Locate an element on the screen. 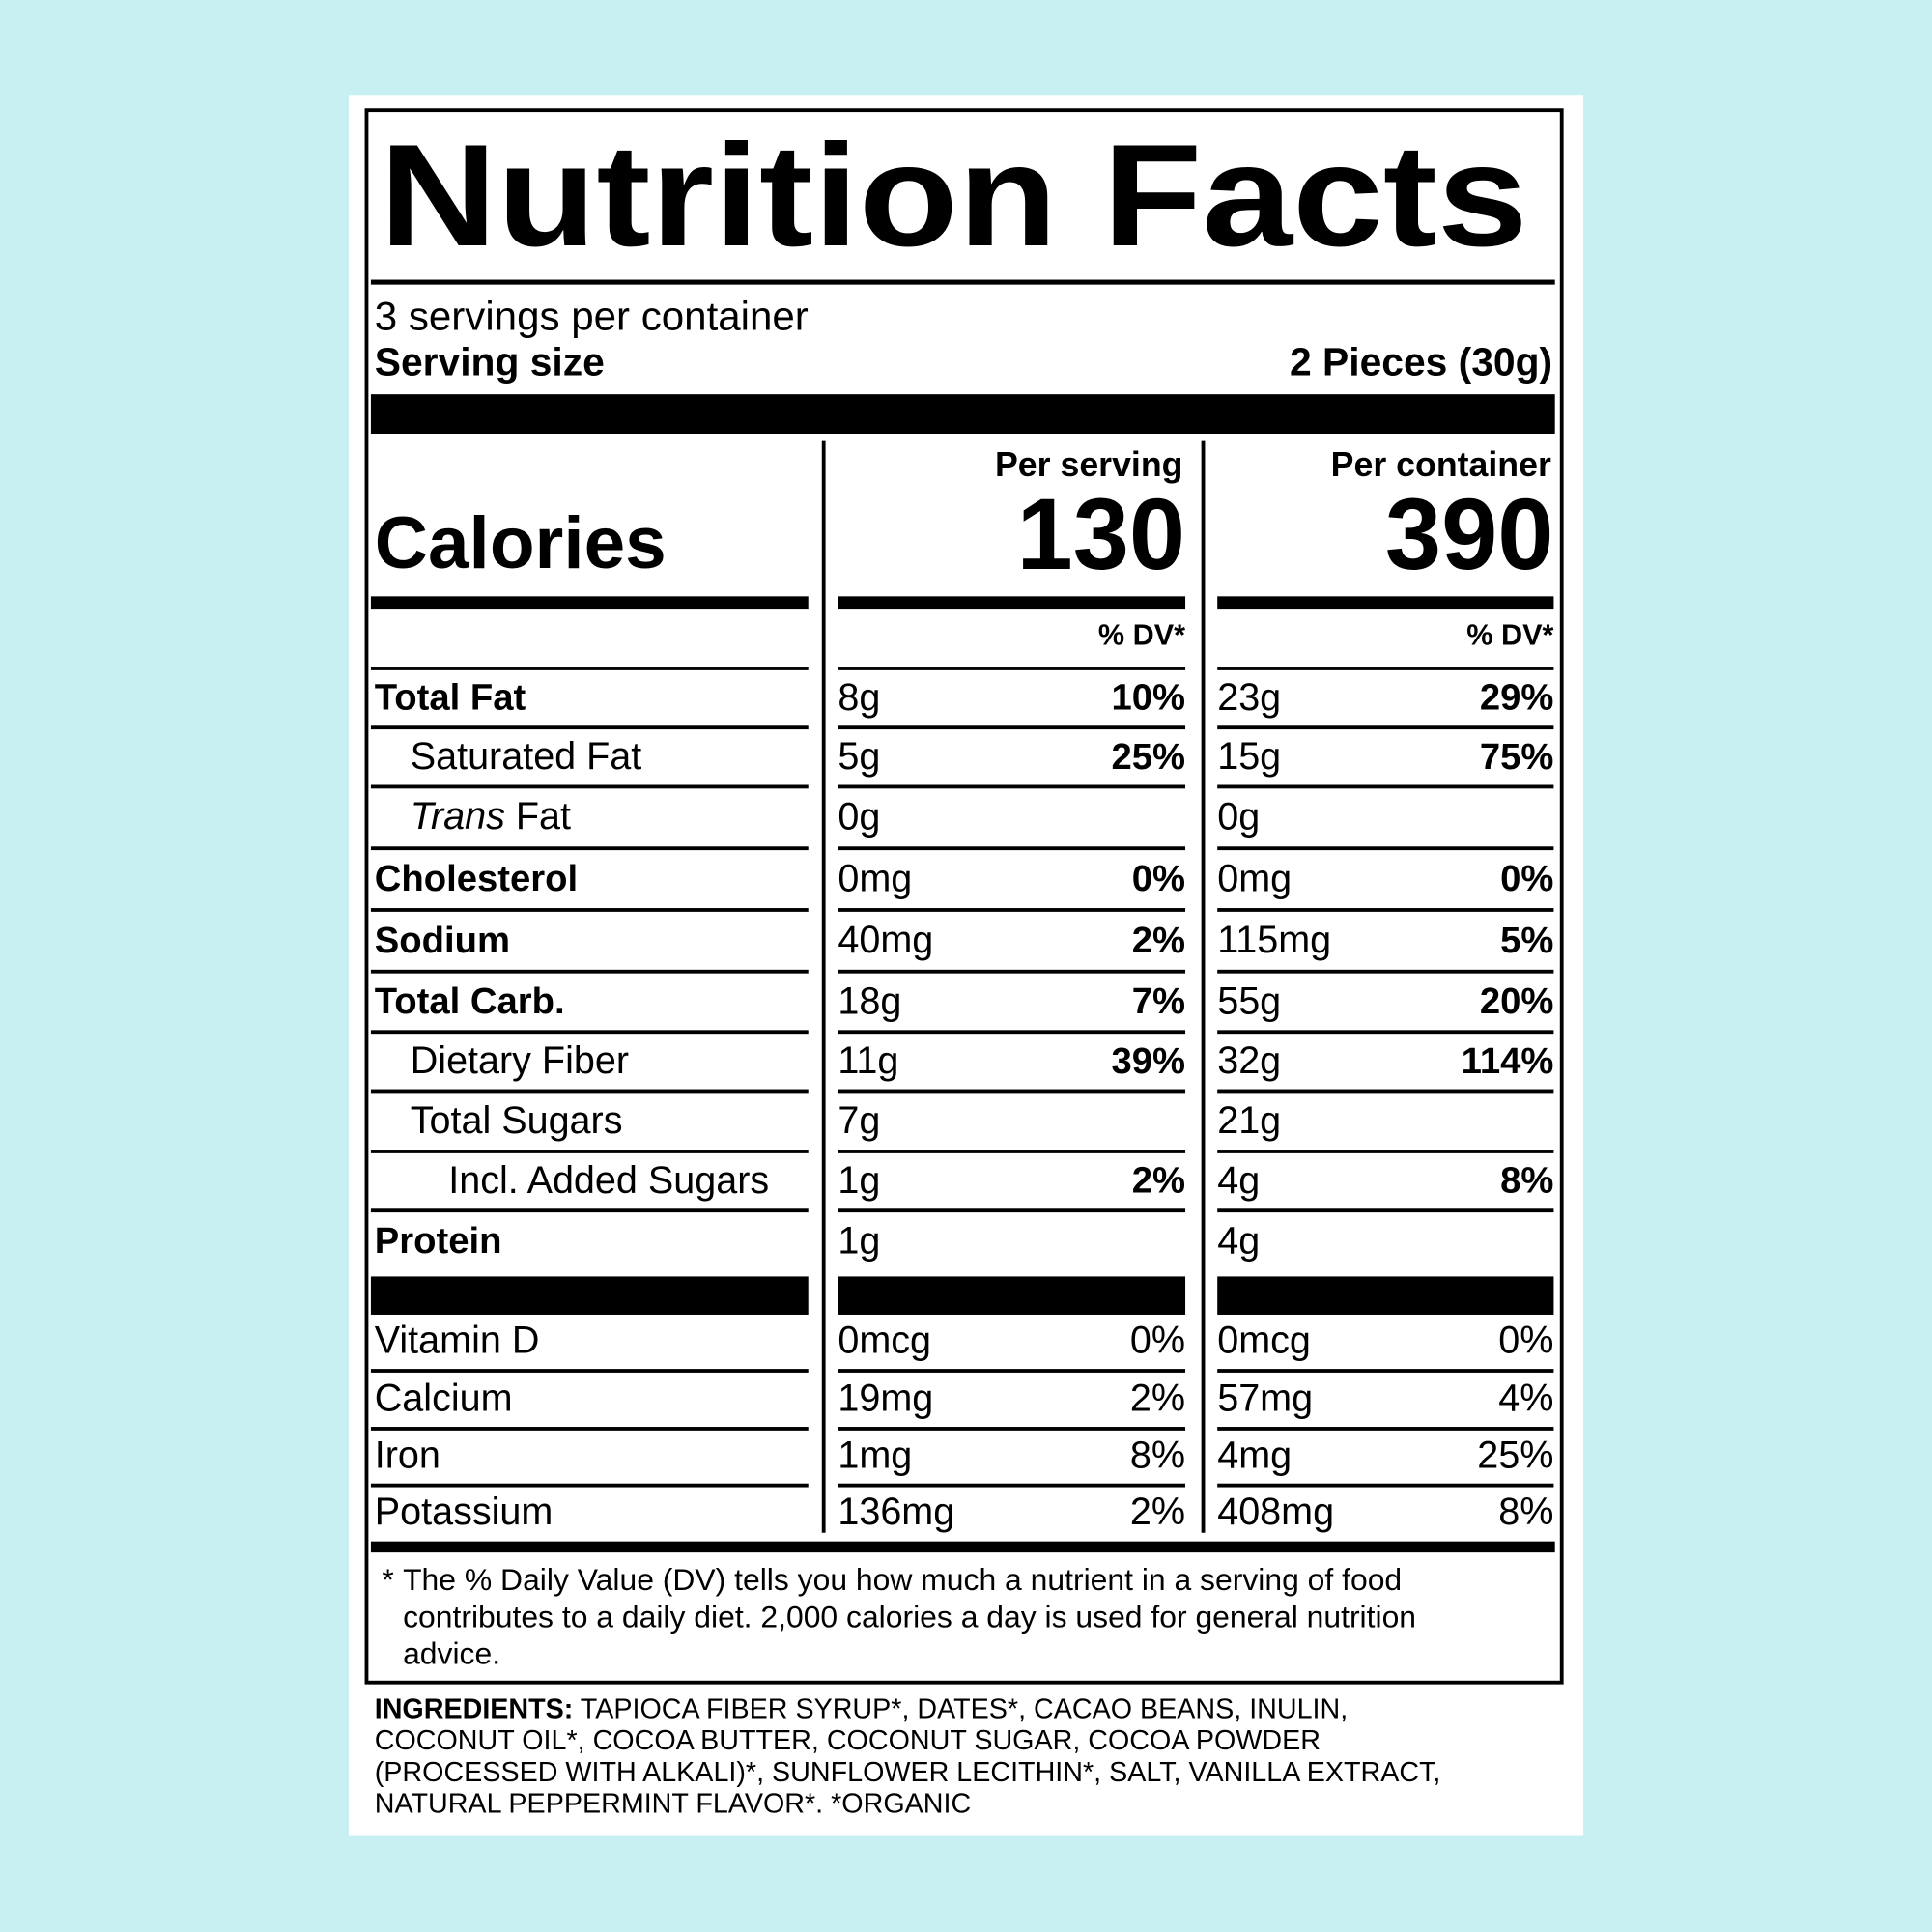  daily-value: 114% is located at coordinates (1508, 1061).